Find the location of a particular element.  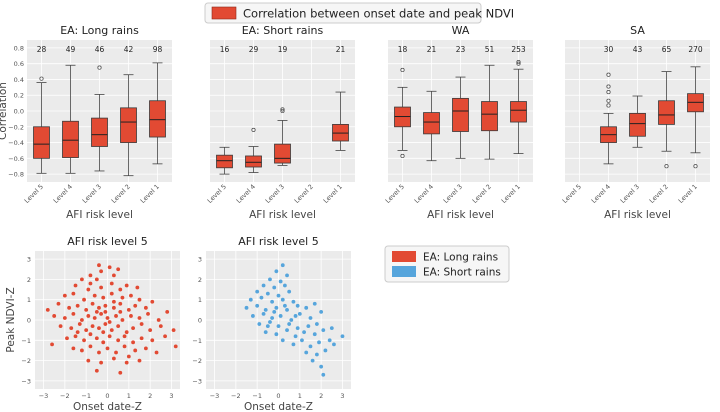

sample-count: 42 is located at coordinates (129, 49).